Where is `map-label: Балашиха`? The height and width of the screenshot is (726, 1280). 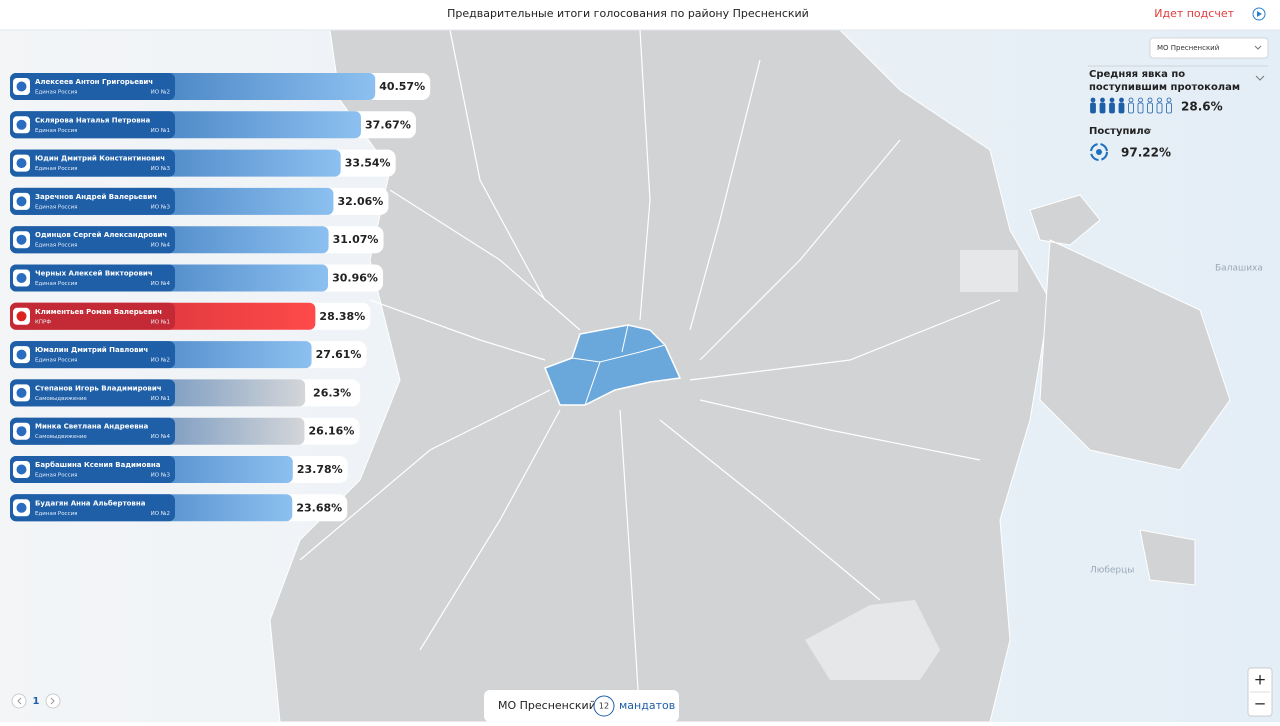
map-label: Балашиха is located at coordinates (1239, 269).